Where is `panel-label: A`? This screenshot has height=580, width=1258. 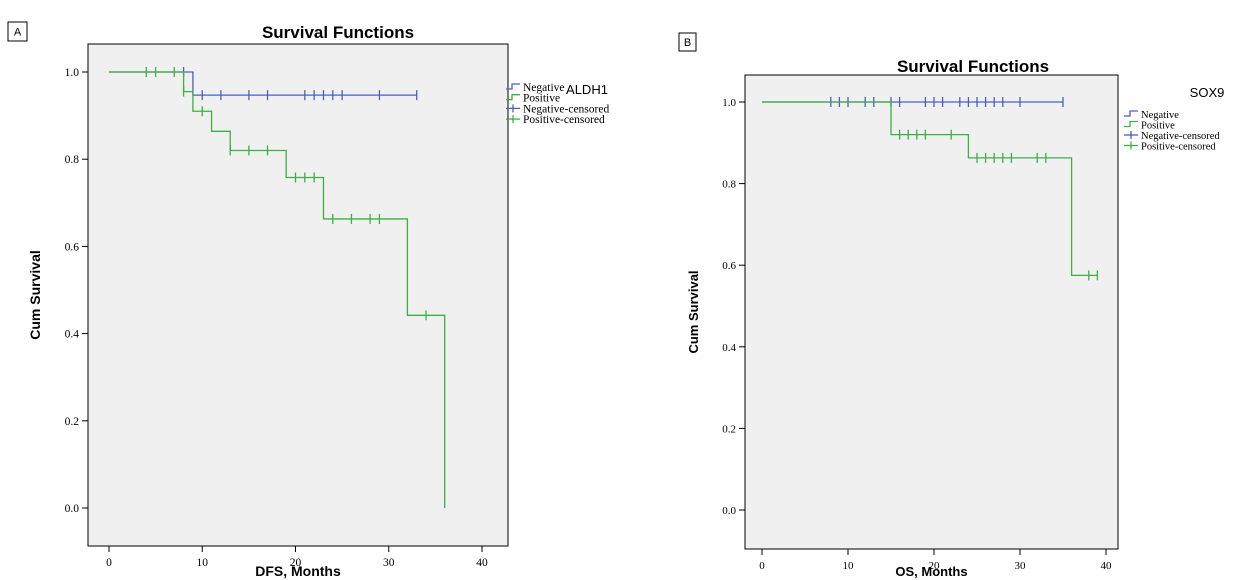 panel-label: A is located at coordinates (18, 33).